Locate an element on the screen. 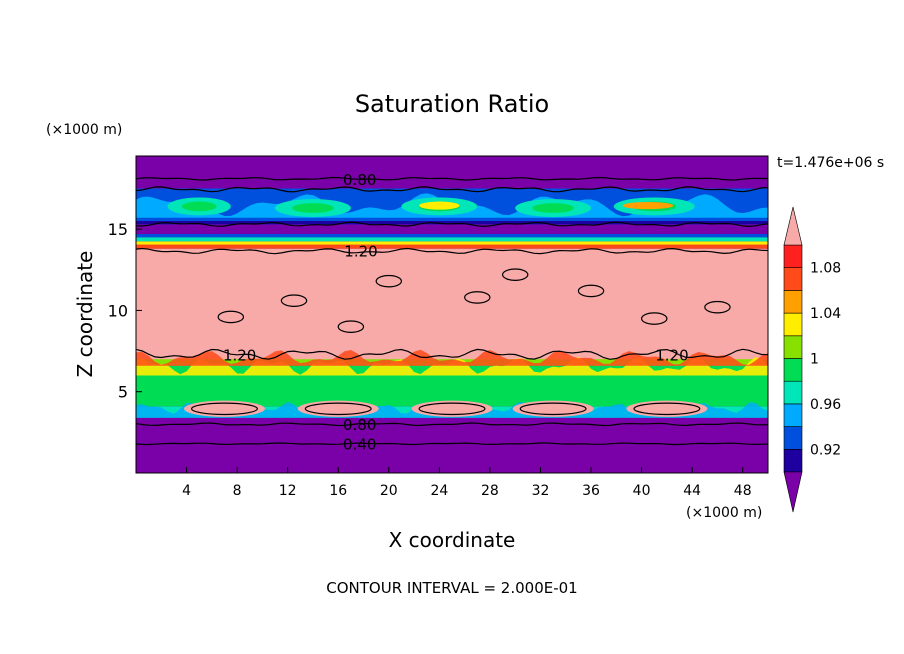 The image size is (904, 654). contour-1.20-lower is located at coordinates (452, 354).